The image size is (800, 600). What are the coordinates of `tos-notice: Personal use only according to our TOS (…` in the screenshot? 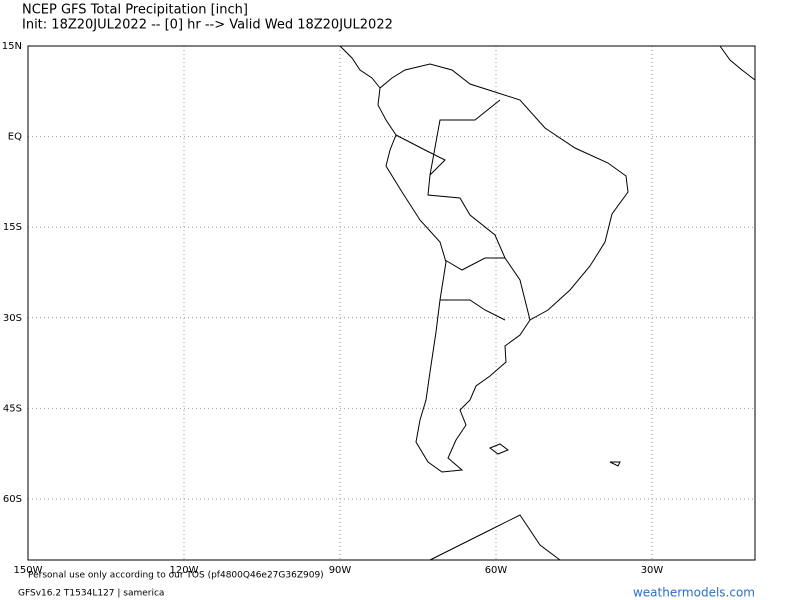 It's located at (176, 576).